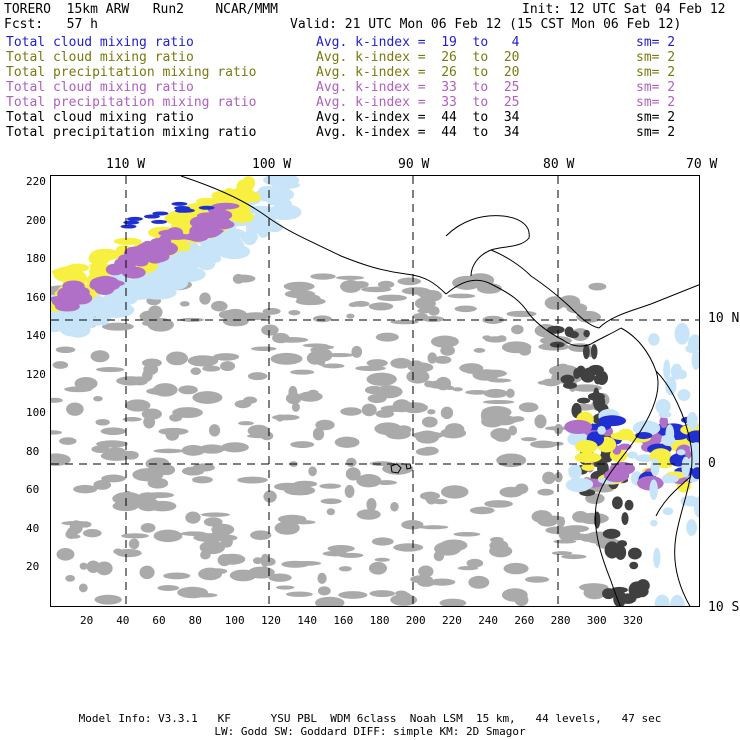  Describe the element at coordinates (656, 102) in the screenshot. I see `legend-sm-4: sm= 2` at that location.